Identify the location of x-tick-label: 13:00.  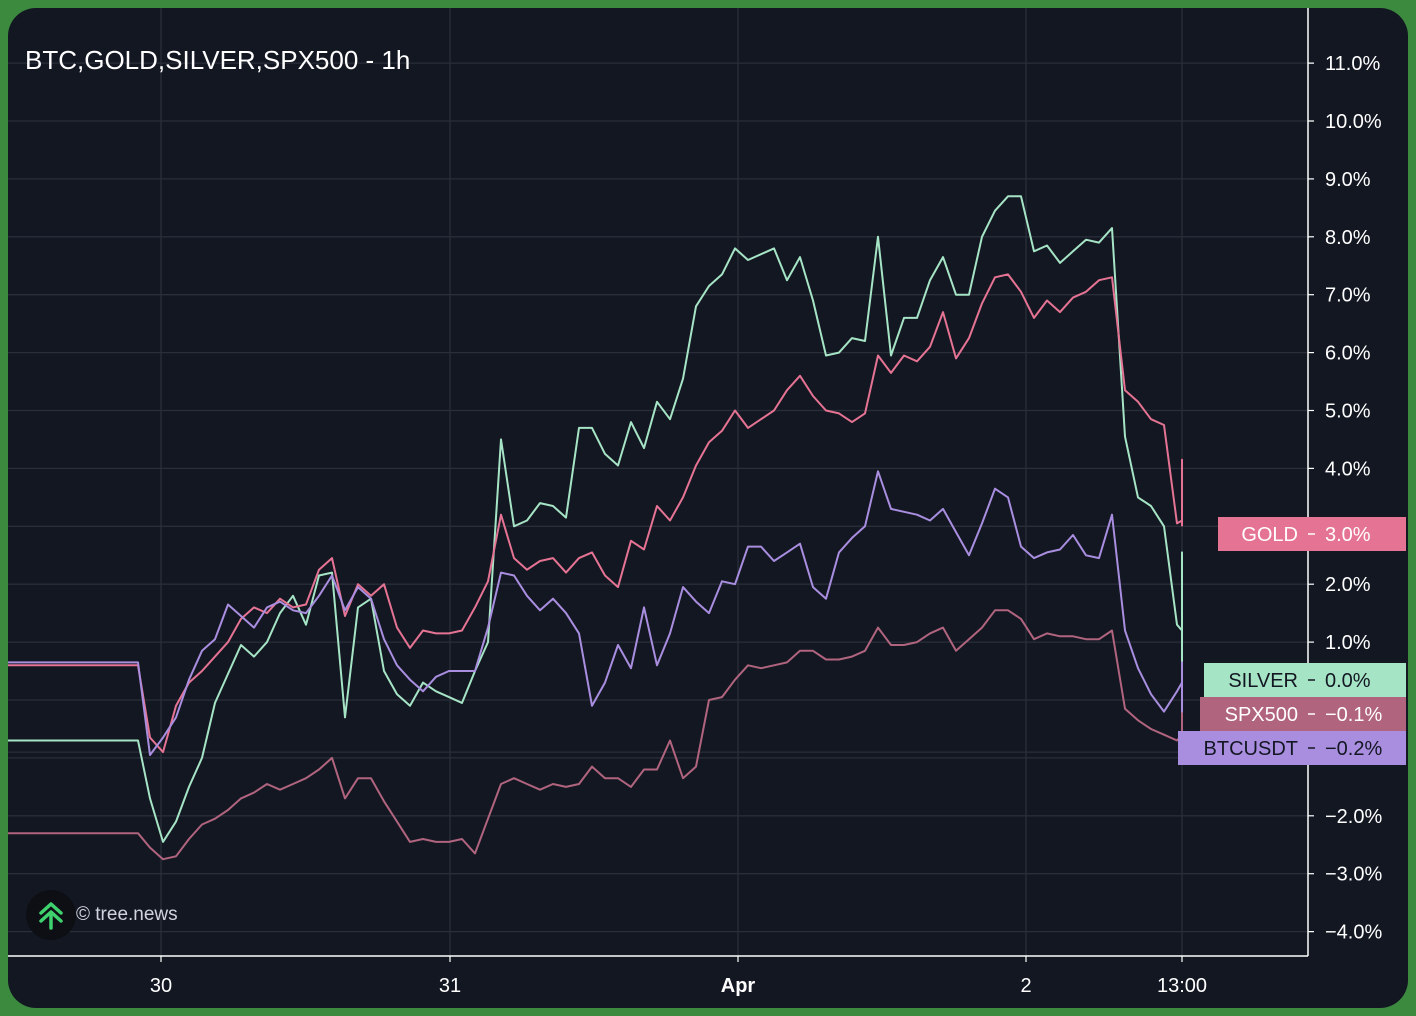
(1182, 986).